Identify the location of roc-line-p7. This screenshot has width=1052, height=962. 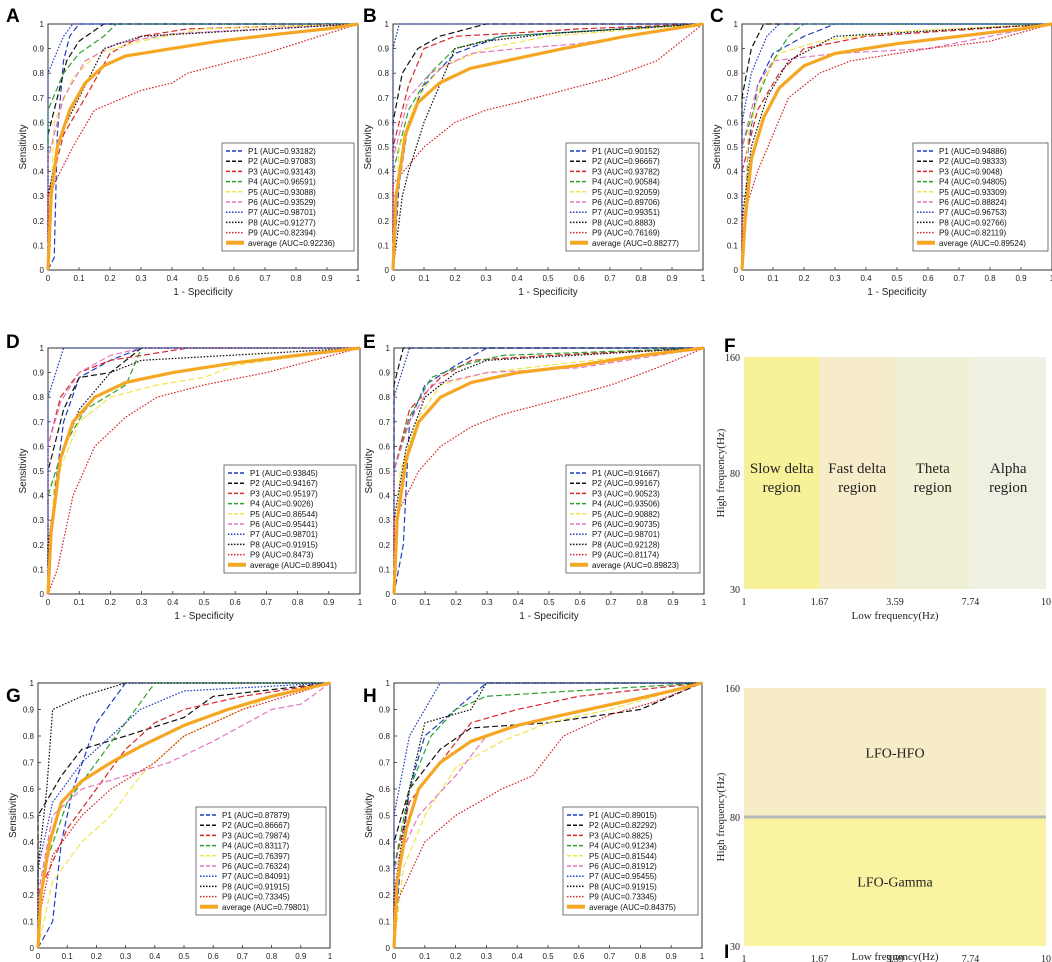
(184, 815).